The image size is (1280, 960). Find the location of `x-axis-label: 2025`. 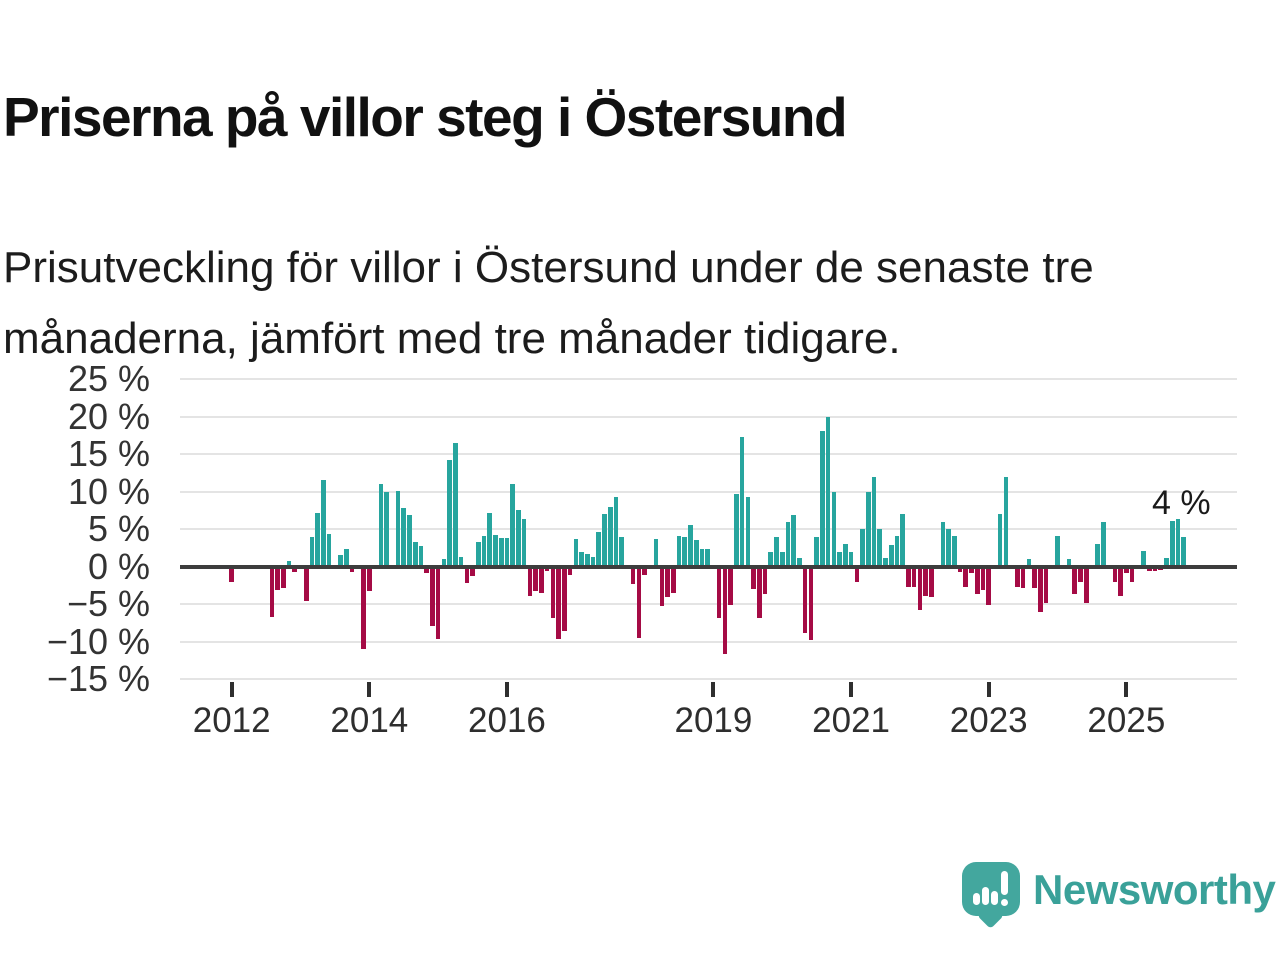

x-axis-label: 2025 is located at coordinates (1126, 720).